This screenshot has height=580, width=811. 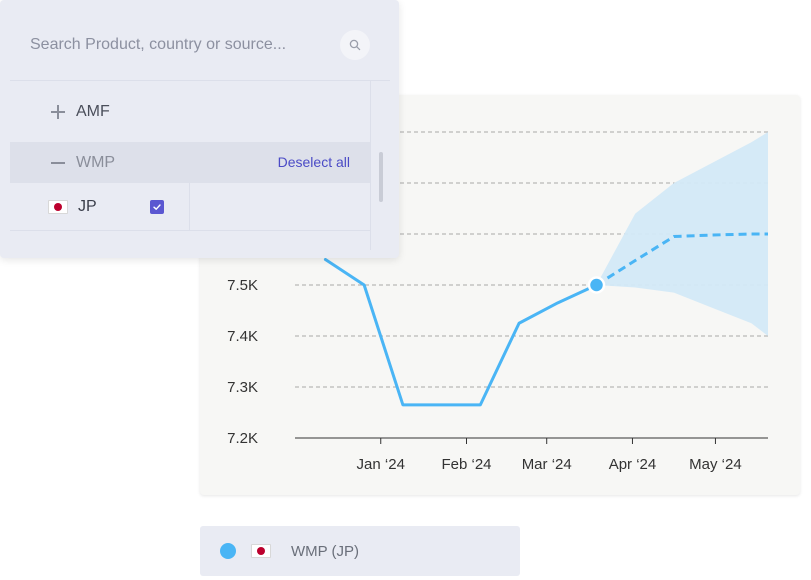 I want to click on chart-legend: WMP (JP), so click(x=360, y=551).